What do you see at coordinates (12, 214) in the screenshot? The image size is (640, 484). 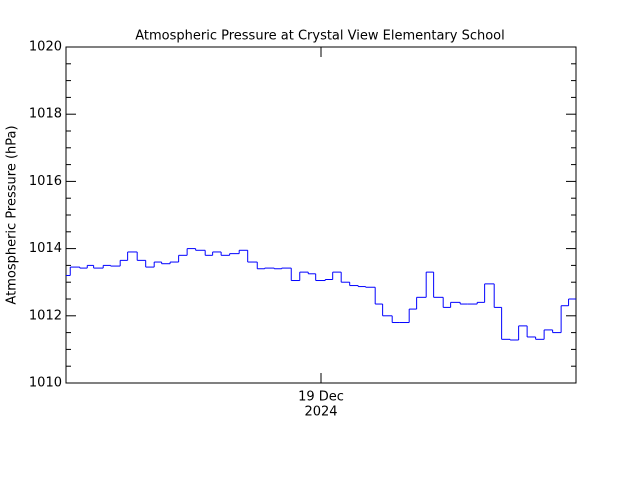 I see `y-axis-label: Atmospheric Pressure (hPa)` at bounding box center [12, 214].